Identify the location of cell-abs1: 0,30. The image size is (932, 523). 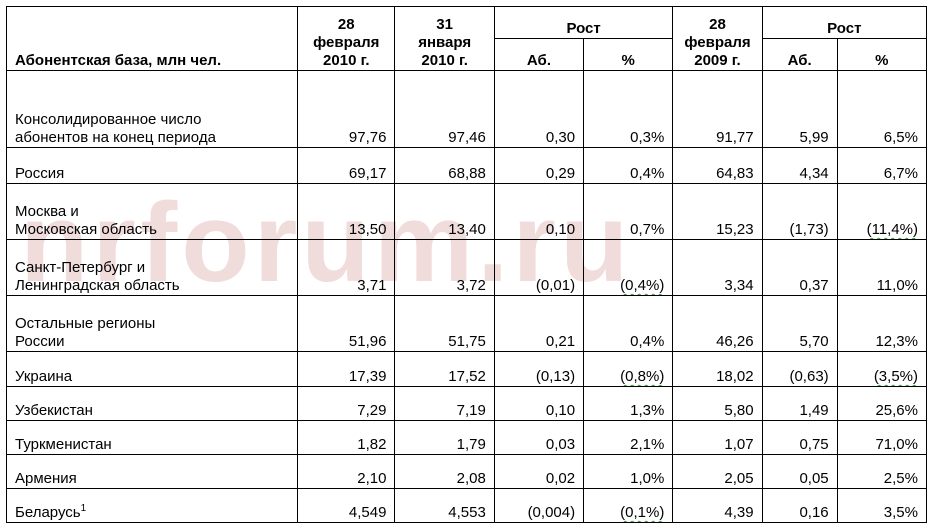
(539, 109).